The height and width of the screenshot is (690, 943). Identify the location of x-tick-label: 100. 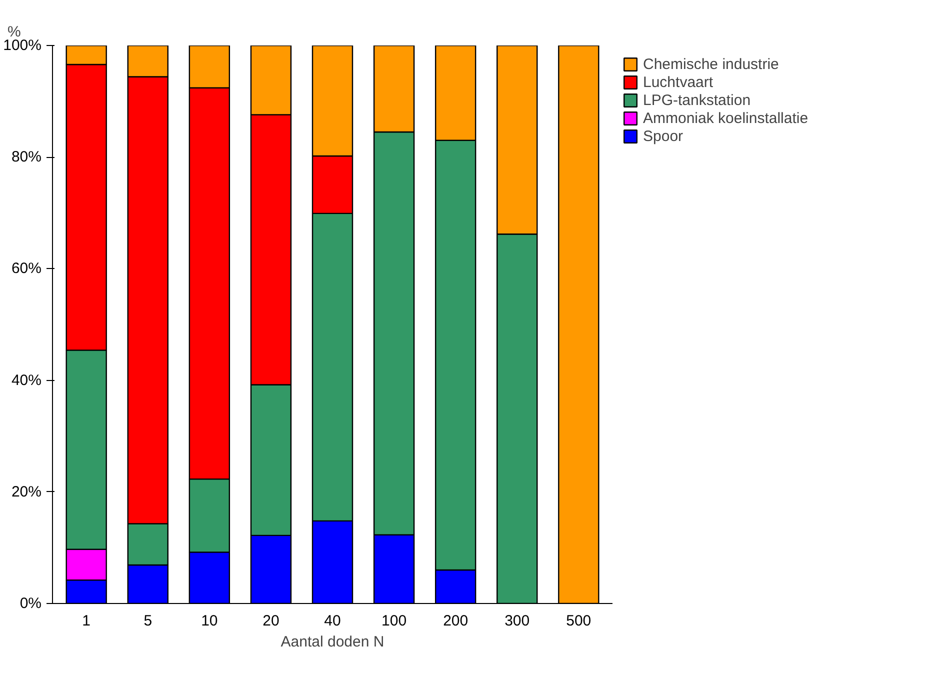
(394, 621).